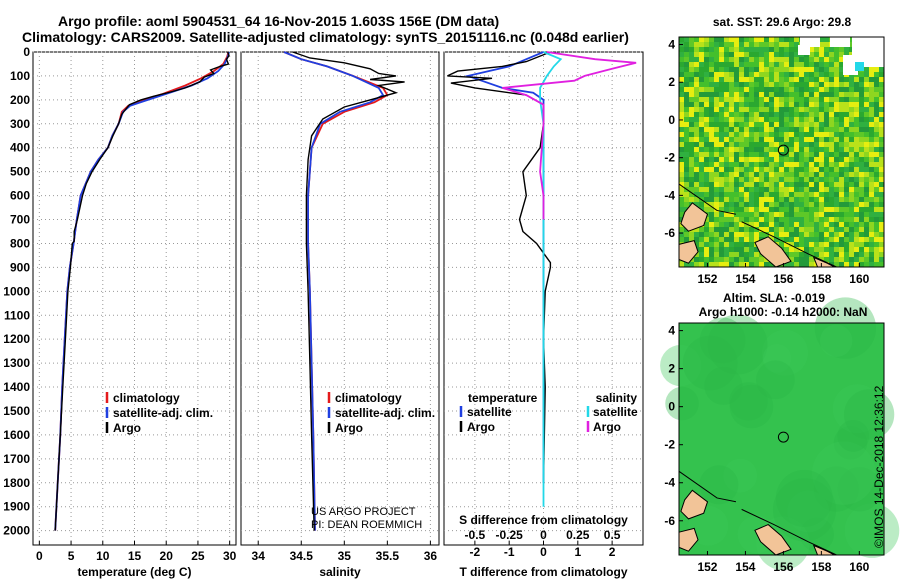 Image resolution: width=900 pixels, height=580 pixels. What do you see at coordinates (20, 267) in the screenshot?
I see `depth-tick-label: 900` at bounding box center [20, 267].